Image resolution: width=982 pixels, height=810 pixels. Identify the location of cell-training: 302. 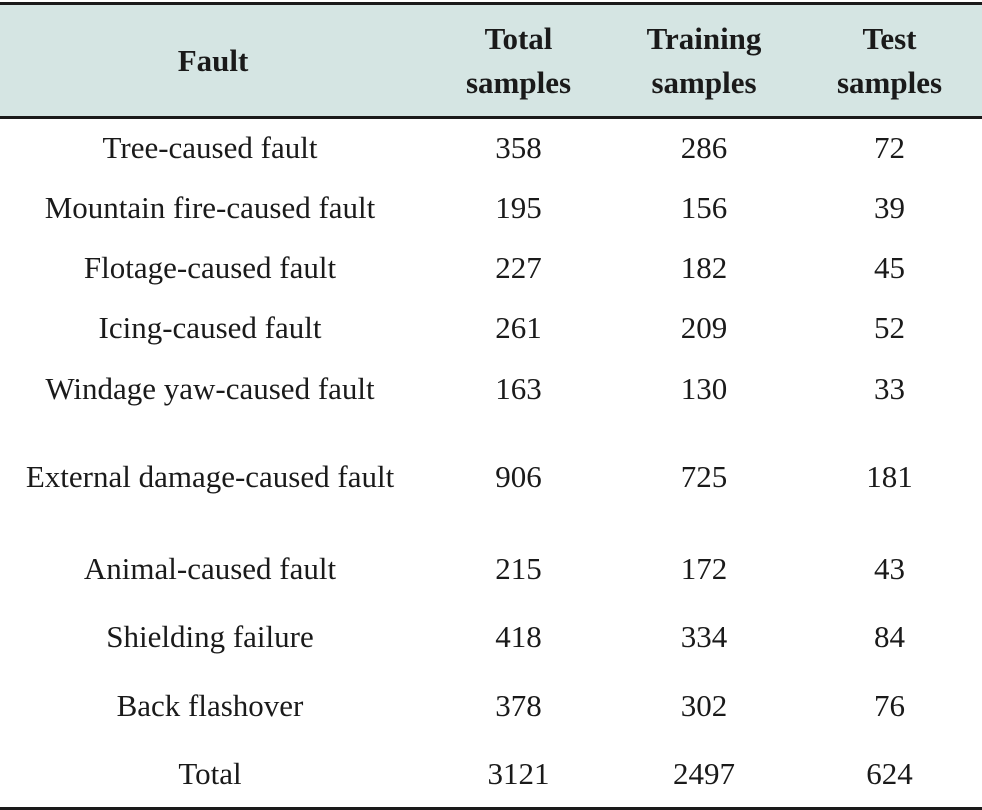
(704, 705).